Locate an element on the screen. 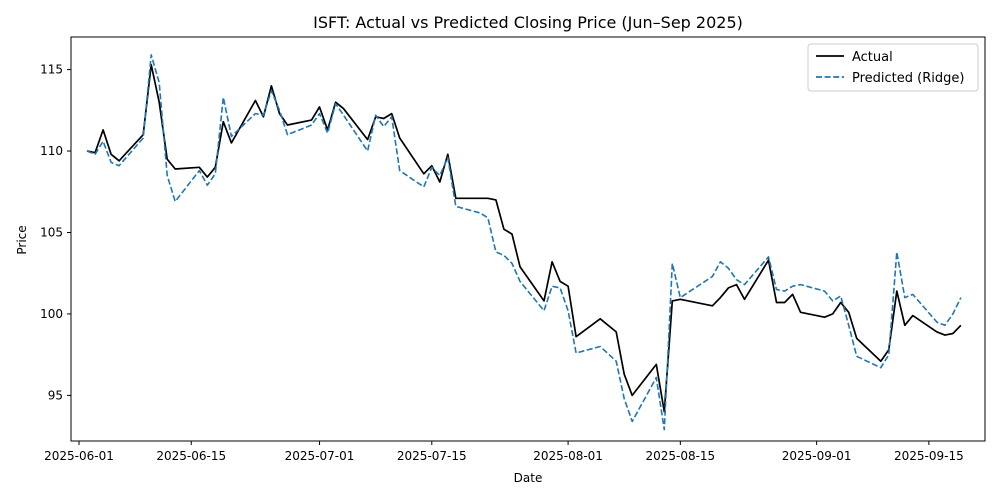  x-tick-label: 2025-09-01 is located at coordinates (817, 456).